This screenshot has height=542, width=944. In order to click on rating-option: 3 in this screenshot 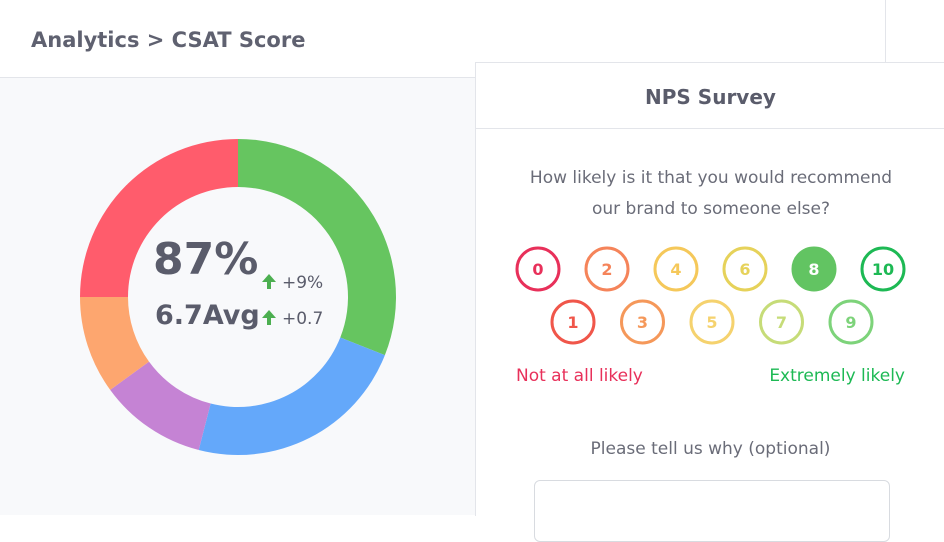, I will do `click(642, 322)`.